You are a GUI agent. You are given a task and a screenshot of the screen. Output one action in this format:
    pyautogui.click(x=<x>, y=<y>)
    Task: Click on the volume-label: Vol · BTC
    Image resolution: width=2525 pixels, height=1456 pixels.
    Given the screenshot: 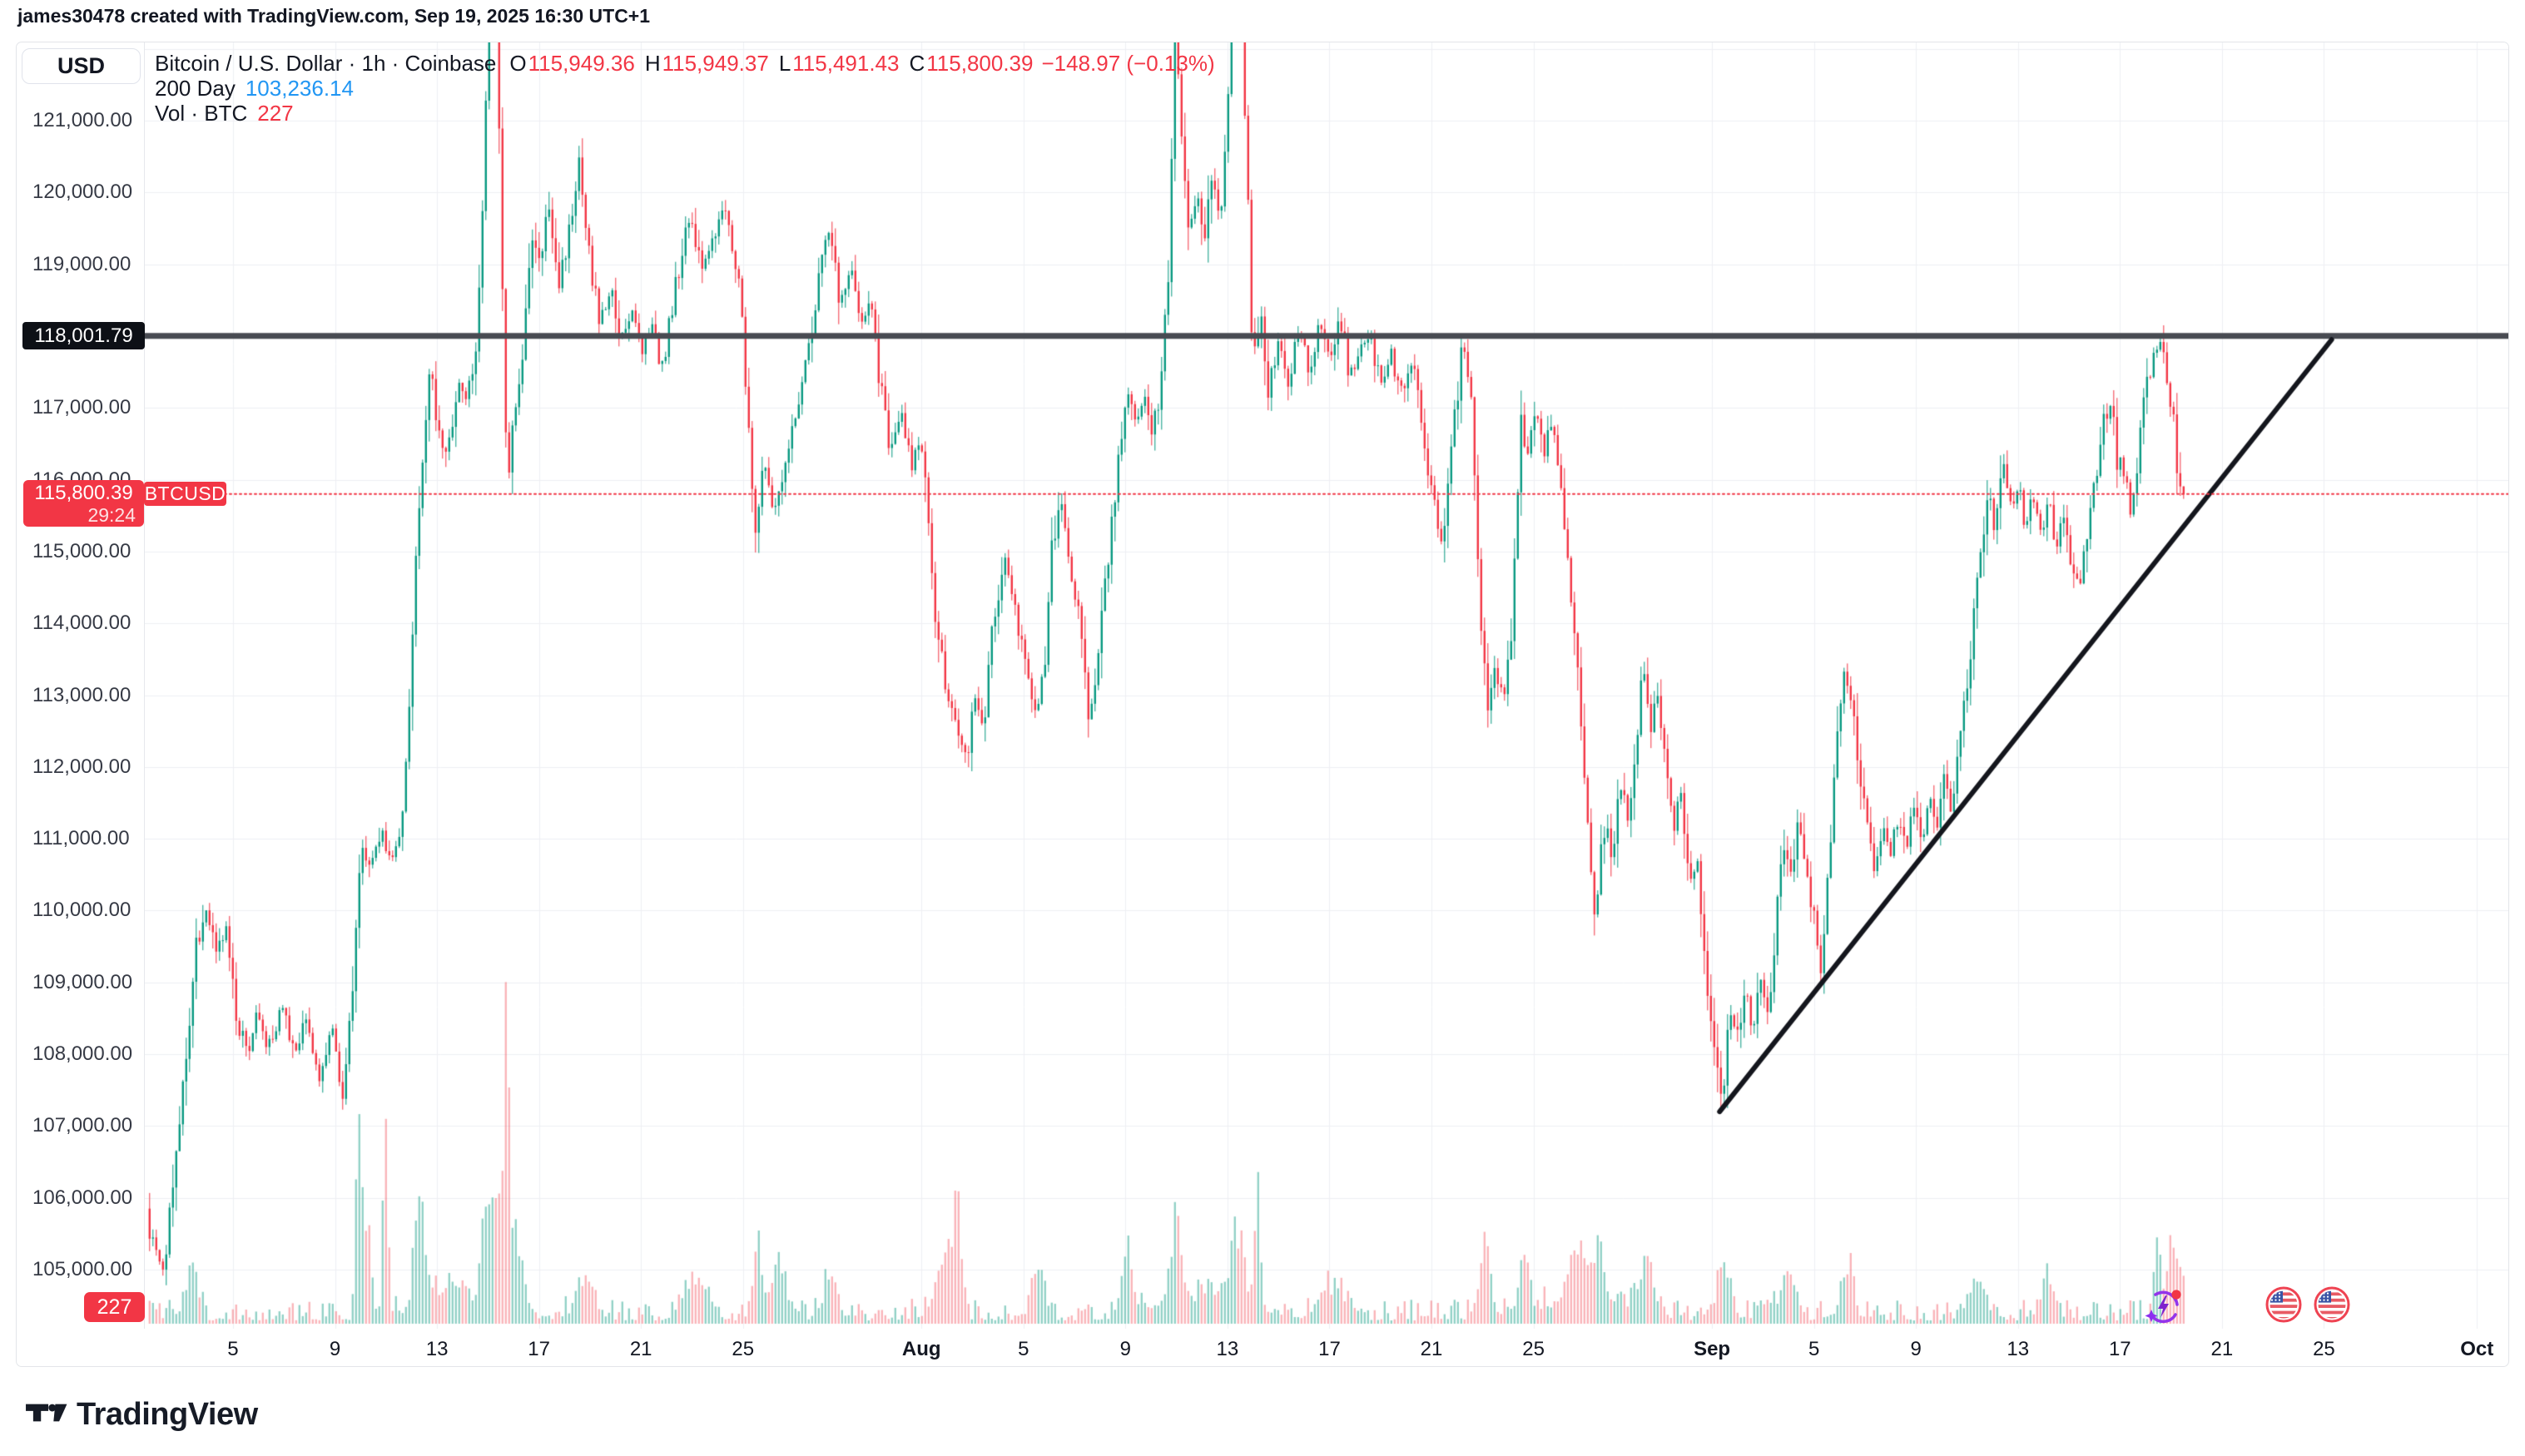 What is the action you would take?
    pyautogui.click(x=201, y=113)
    